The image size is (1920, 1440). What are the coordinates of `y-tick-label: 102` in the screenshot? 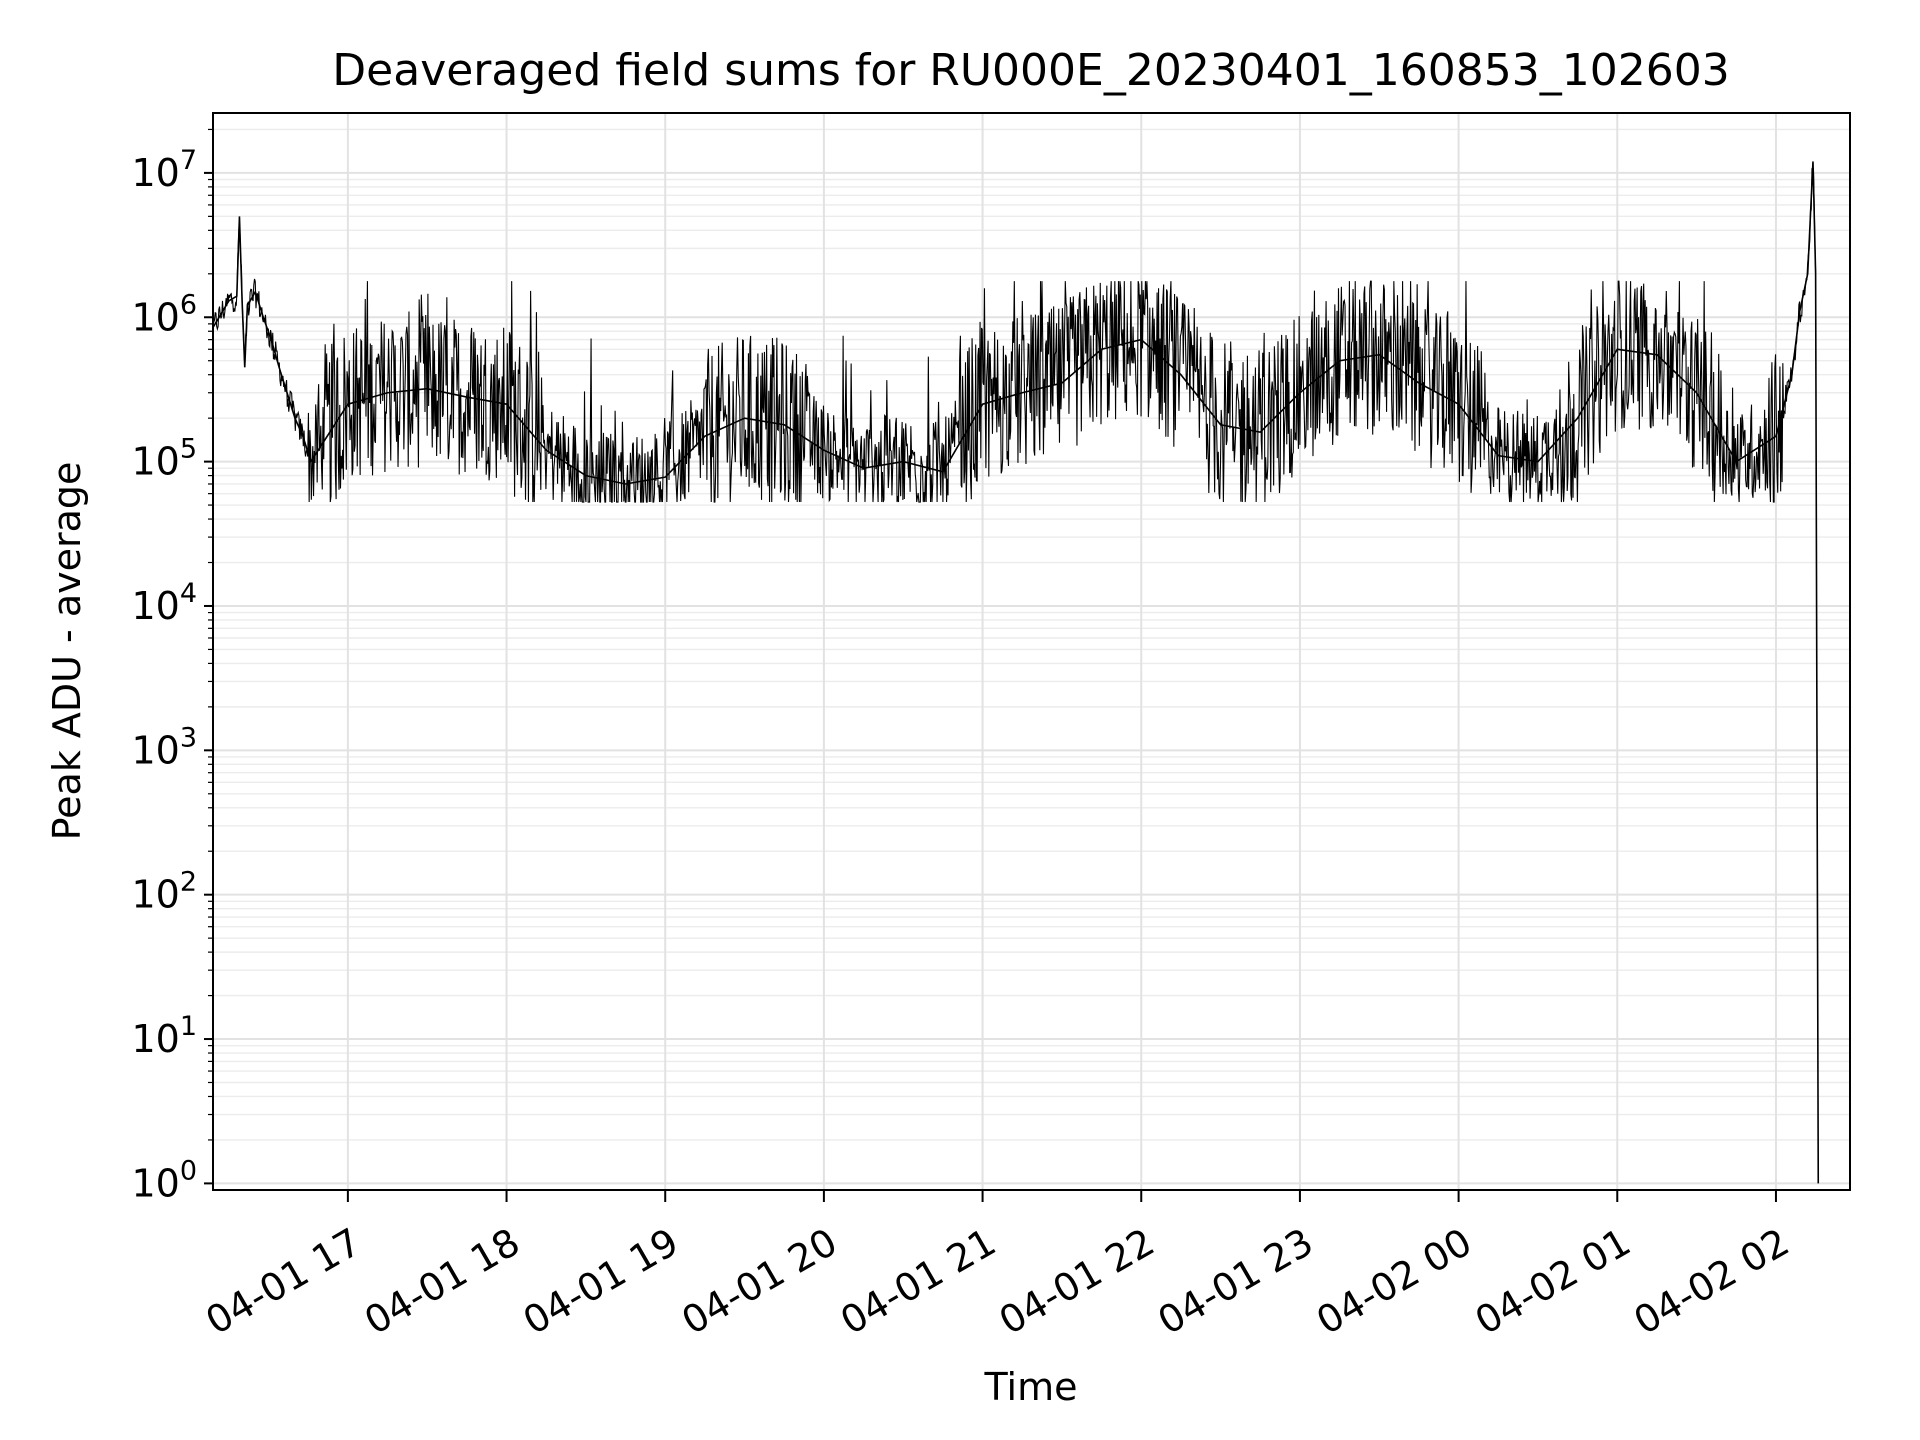 It's located at (164, 892).